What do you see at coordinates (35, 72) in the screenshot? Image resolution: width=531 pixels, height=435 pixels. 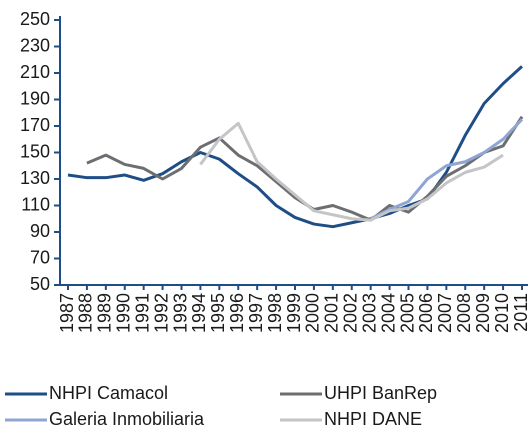 I see `y-tick-label: 210` at bounding box center [35, 72].